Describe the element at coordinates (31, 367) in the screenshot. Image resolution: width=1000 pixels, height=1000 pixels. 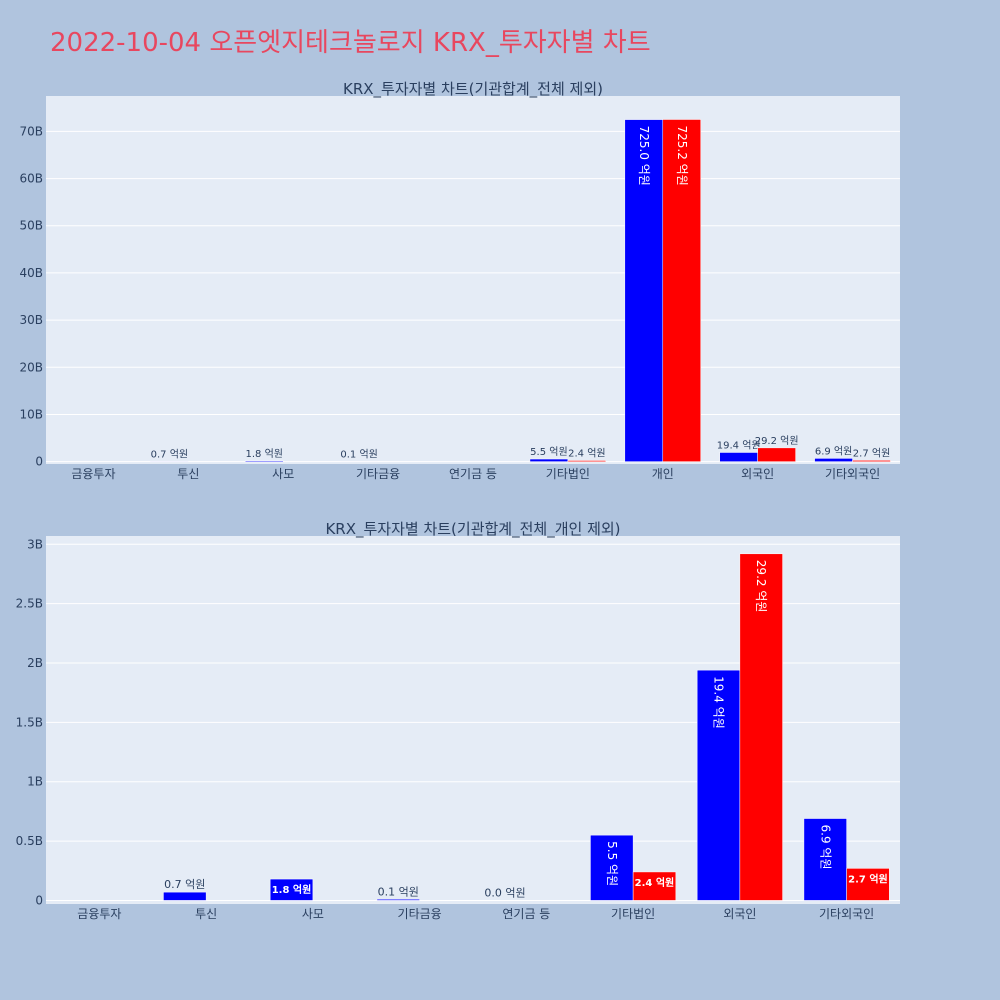
I see `y-tick-label: 20B` at that location.